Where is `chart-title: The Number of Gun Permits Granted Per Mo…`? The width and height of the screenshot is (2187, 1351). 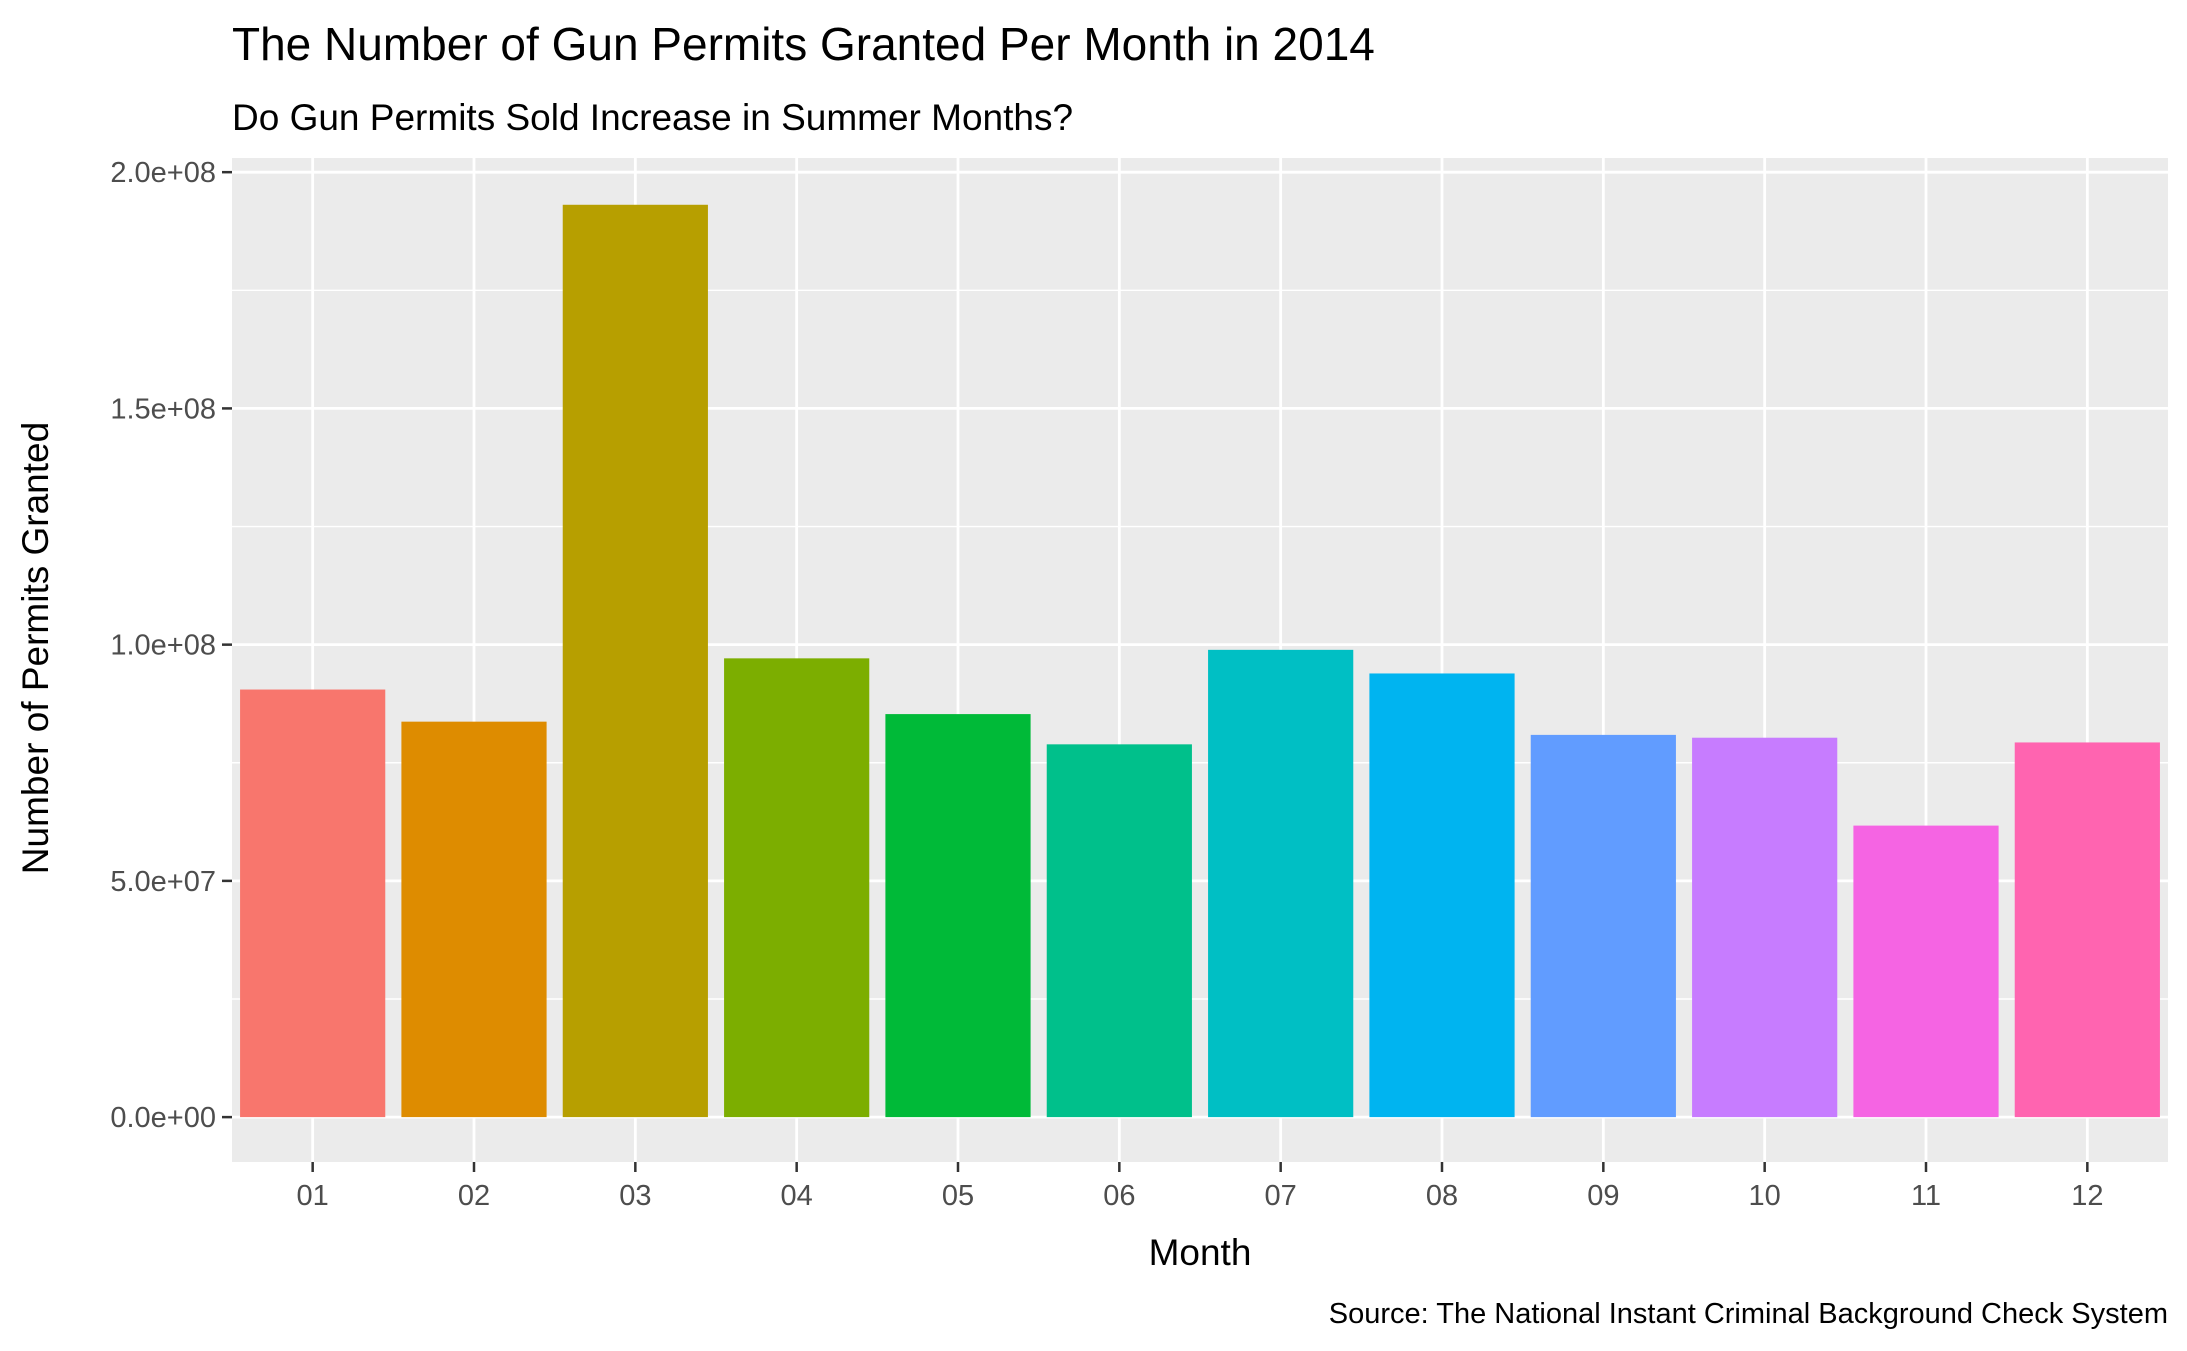 chart-title: The Number of Gun Permits Granted Per Mo… is located at coordinates (803, 44).